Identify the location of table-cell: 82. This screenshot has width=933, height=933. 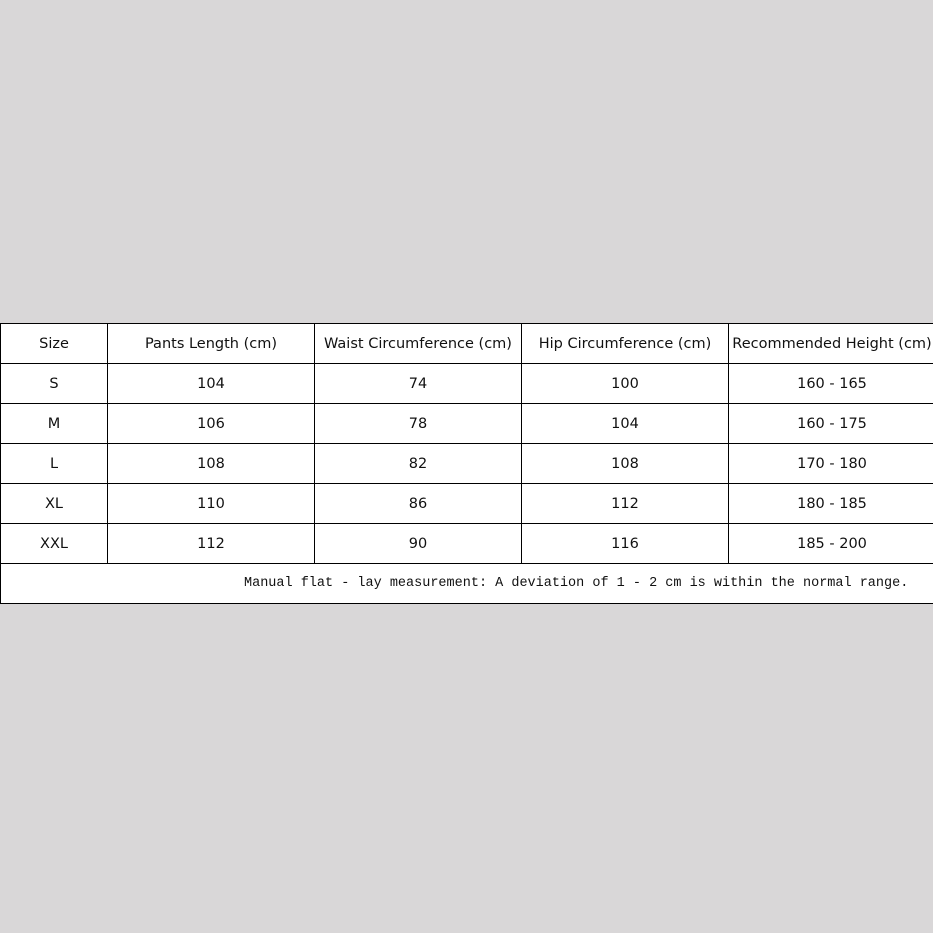
(418, 463).